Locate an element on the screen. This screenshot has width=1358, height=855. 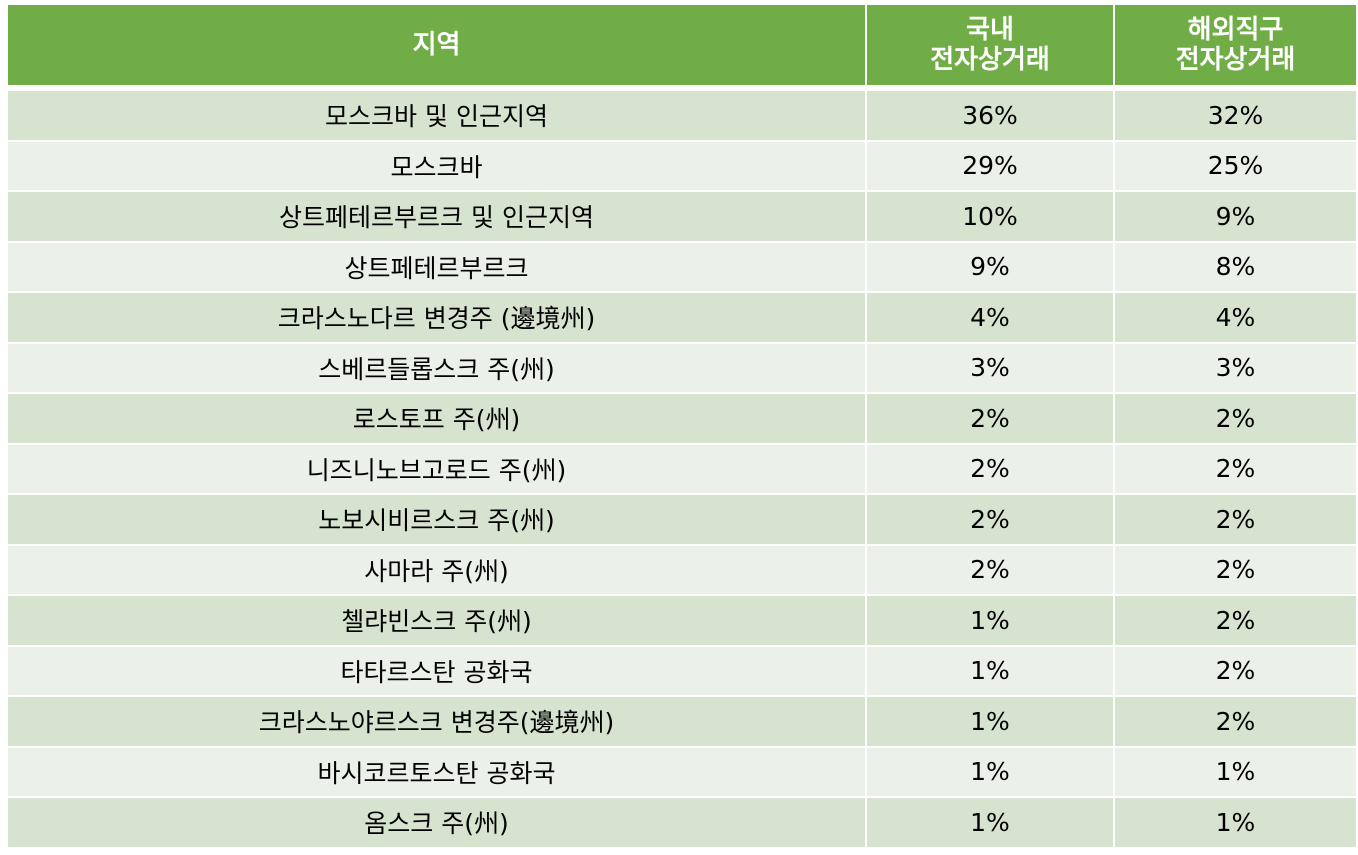
table-row: 옴스크 주(州) 1% 1% is located at coordinates (682, 823).